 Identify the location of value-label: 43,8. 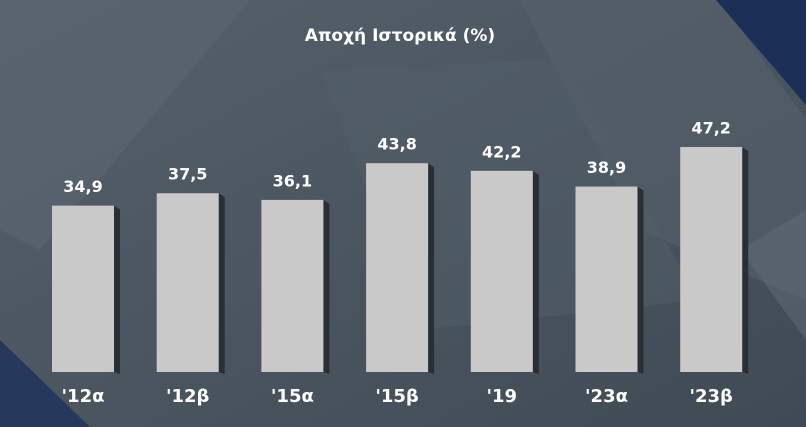
(396, 144).